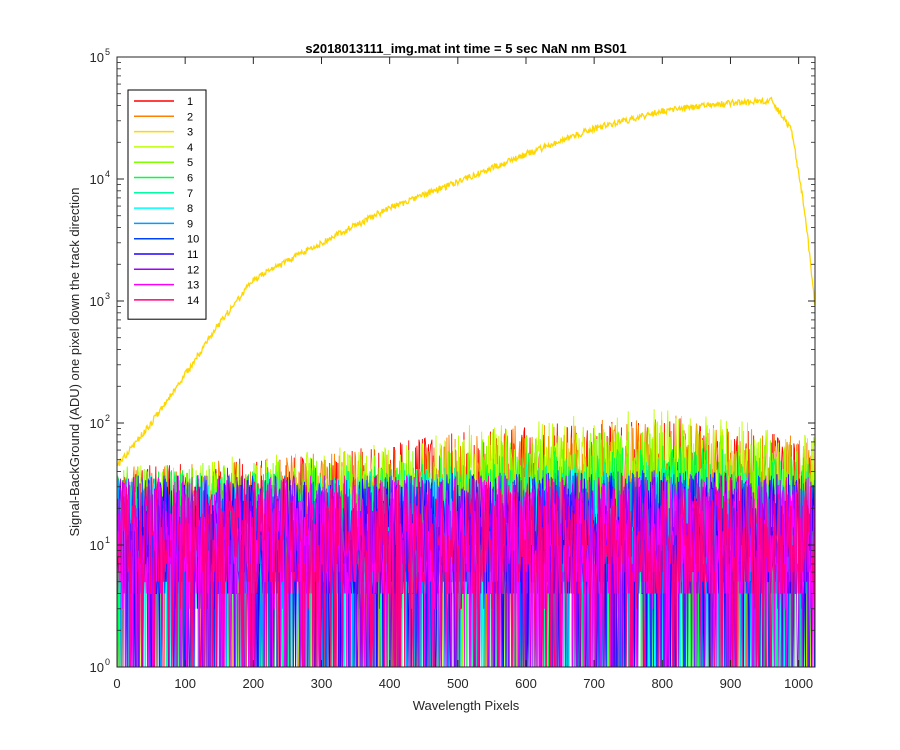 The image size is (900, 750). I want to click on legend-label: 11, so click(192, 255).